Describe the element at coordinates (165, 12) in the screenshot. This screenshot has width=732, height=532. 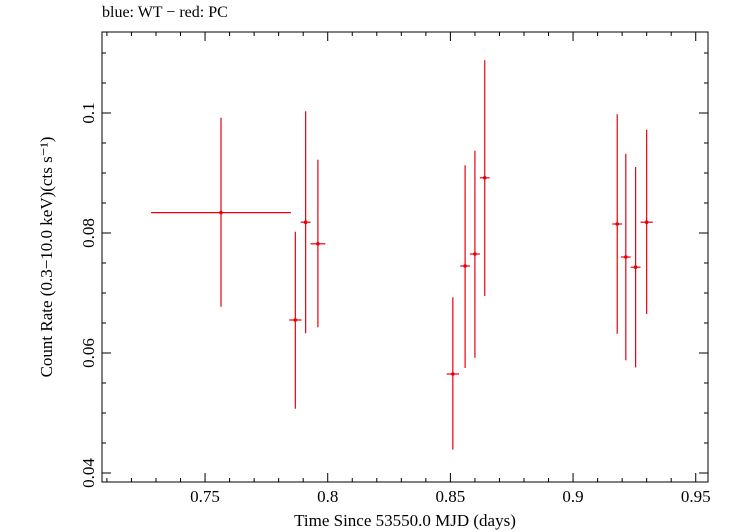
I see `chart-title: blue: WT − red: PC` at that location.